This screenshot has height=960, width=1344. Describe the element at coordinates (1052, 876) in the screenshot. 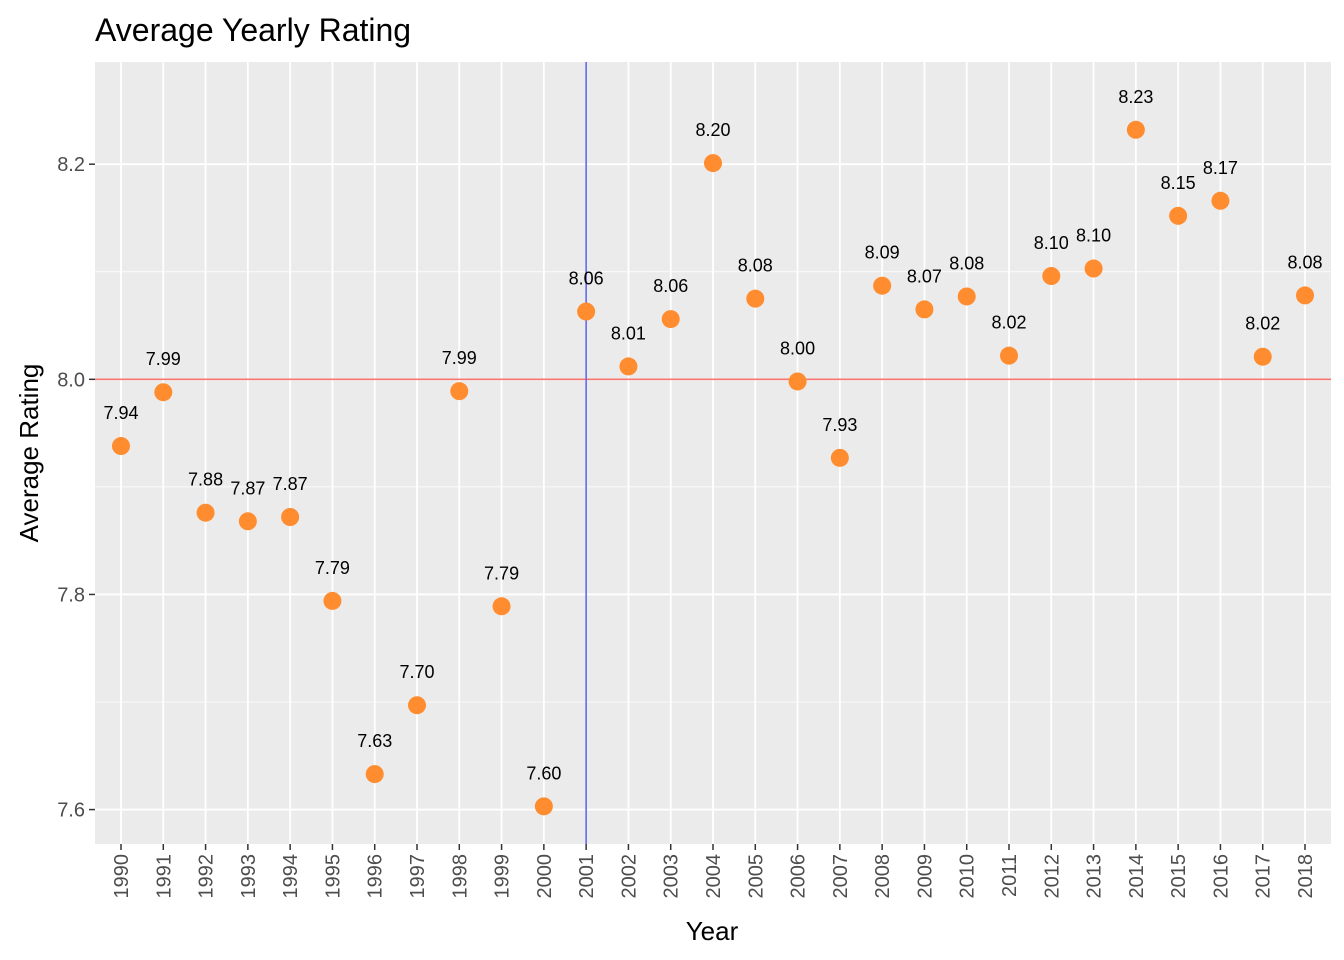

I see `x-tick-label-2012: 2012` at that location.